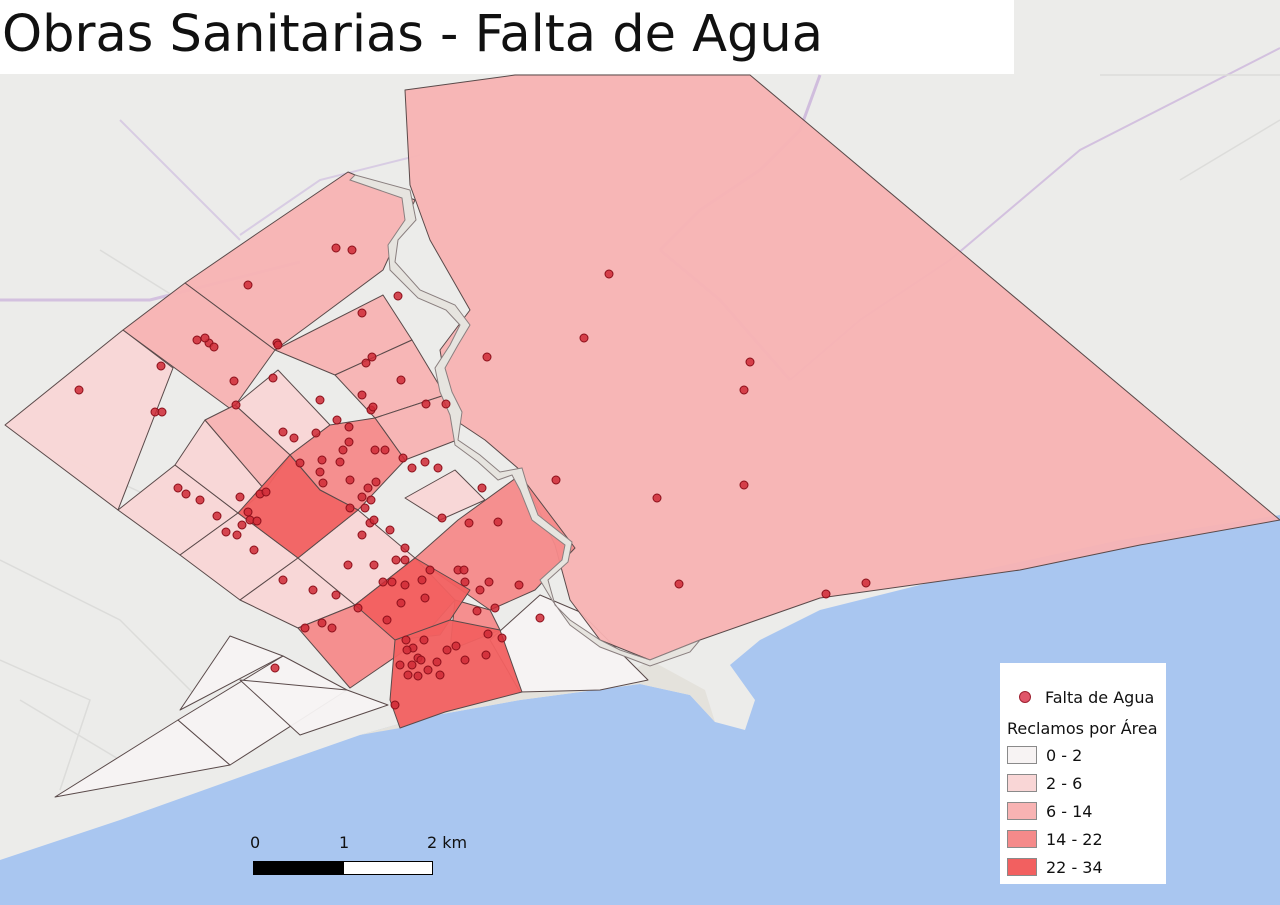 The height and width of the screenshot is (905, 1280). Describe the element at coordinates (1055, 867) in the screenshot. I see `legend-class-entry: 22 - 34` at that location.